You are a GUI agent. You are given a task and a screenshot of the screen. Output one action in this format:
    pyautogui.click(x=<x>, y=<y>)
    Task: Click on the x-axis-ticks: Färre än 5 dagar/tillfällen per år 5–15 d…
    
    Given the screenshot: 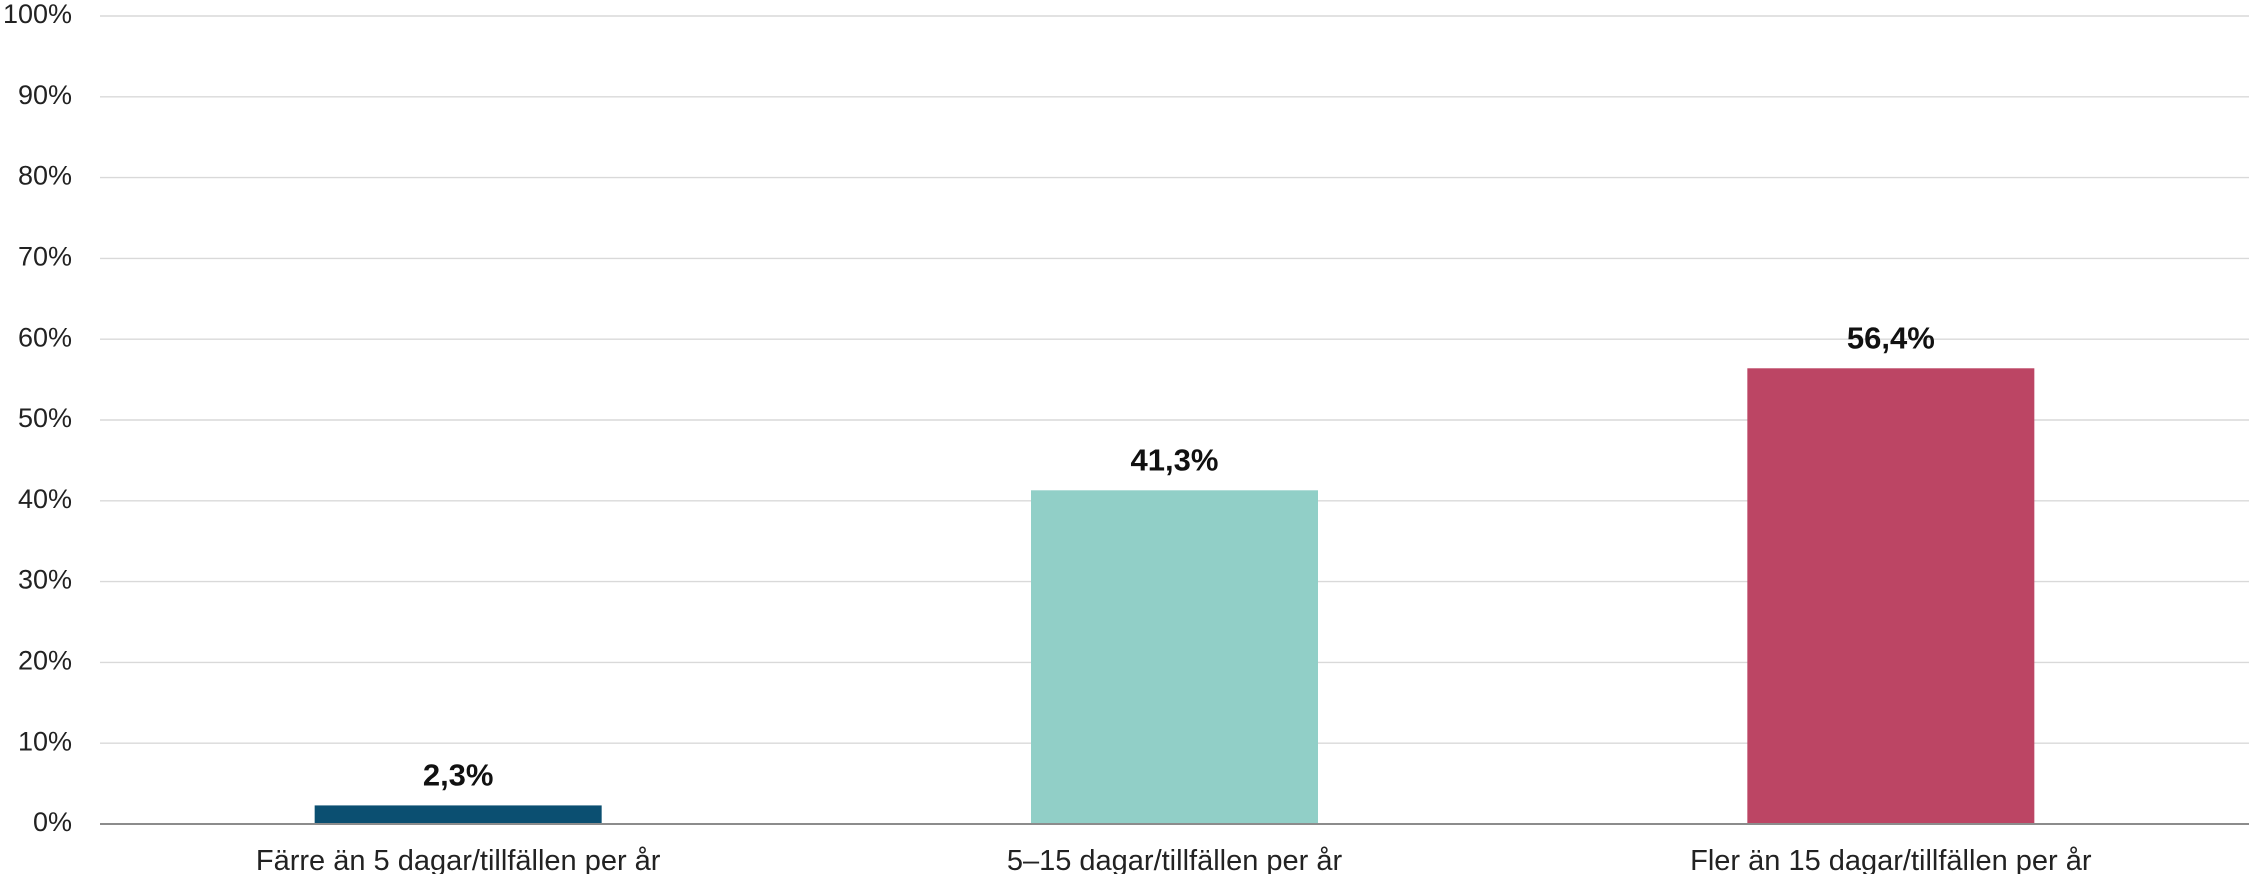 What is the action you would take?
    pyautogui.click(x=1174, y=859)
    